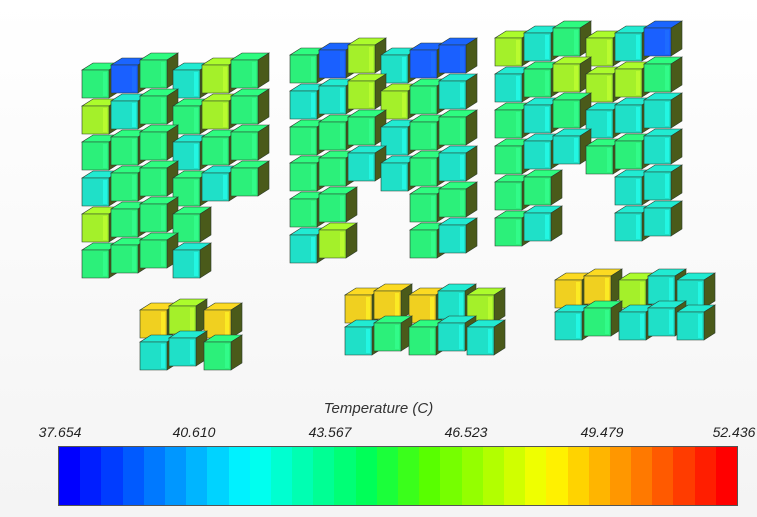 This screenshot has width=757, height=517. Describe the element at coordinates (466, 432) in the screenshot. I see `tick-label: 46.523` at that location.